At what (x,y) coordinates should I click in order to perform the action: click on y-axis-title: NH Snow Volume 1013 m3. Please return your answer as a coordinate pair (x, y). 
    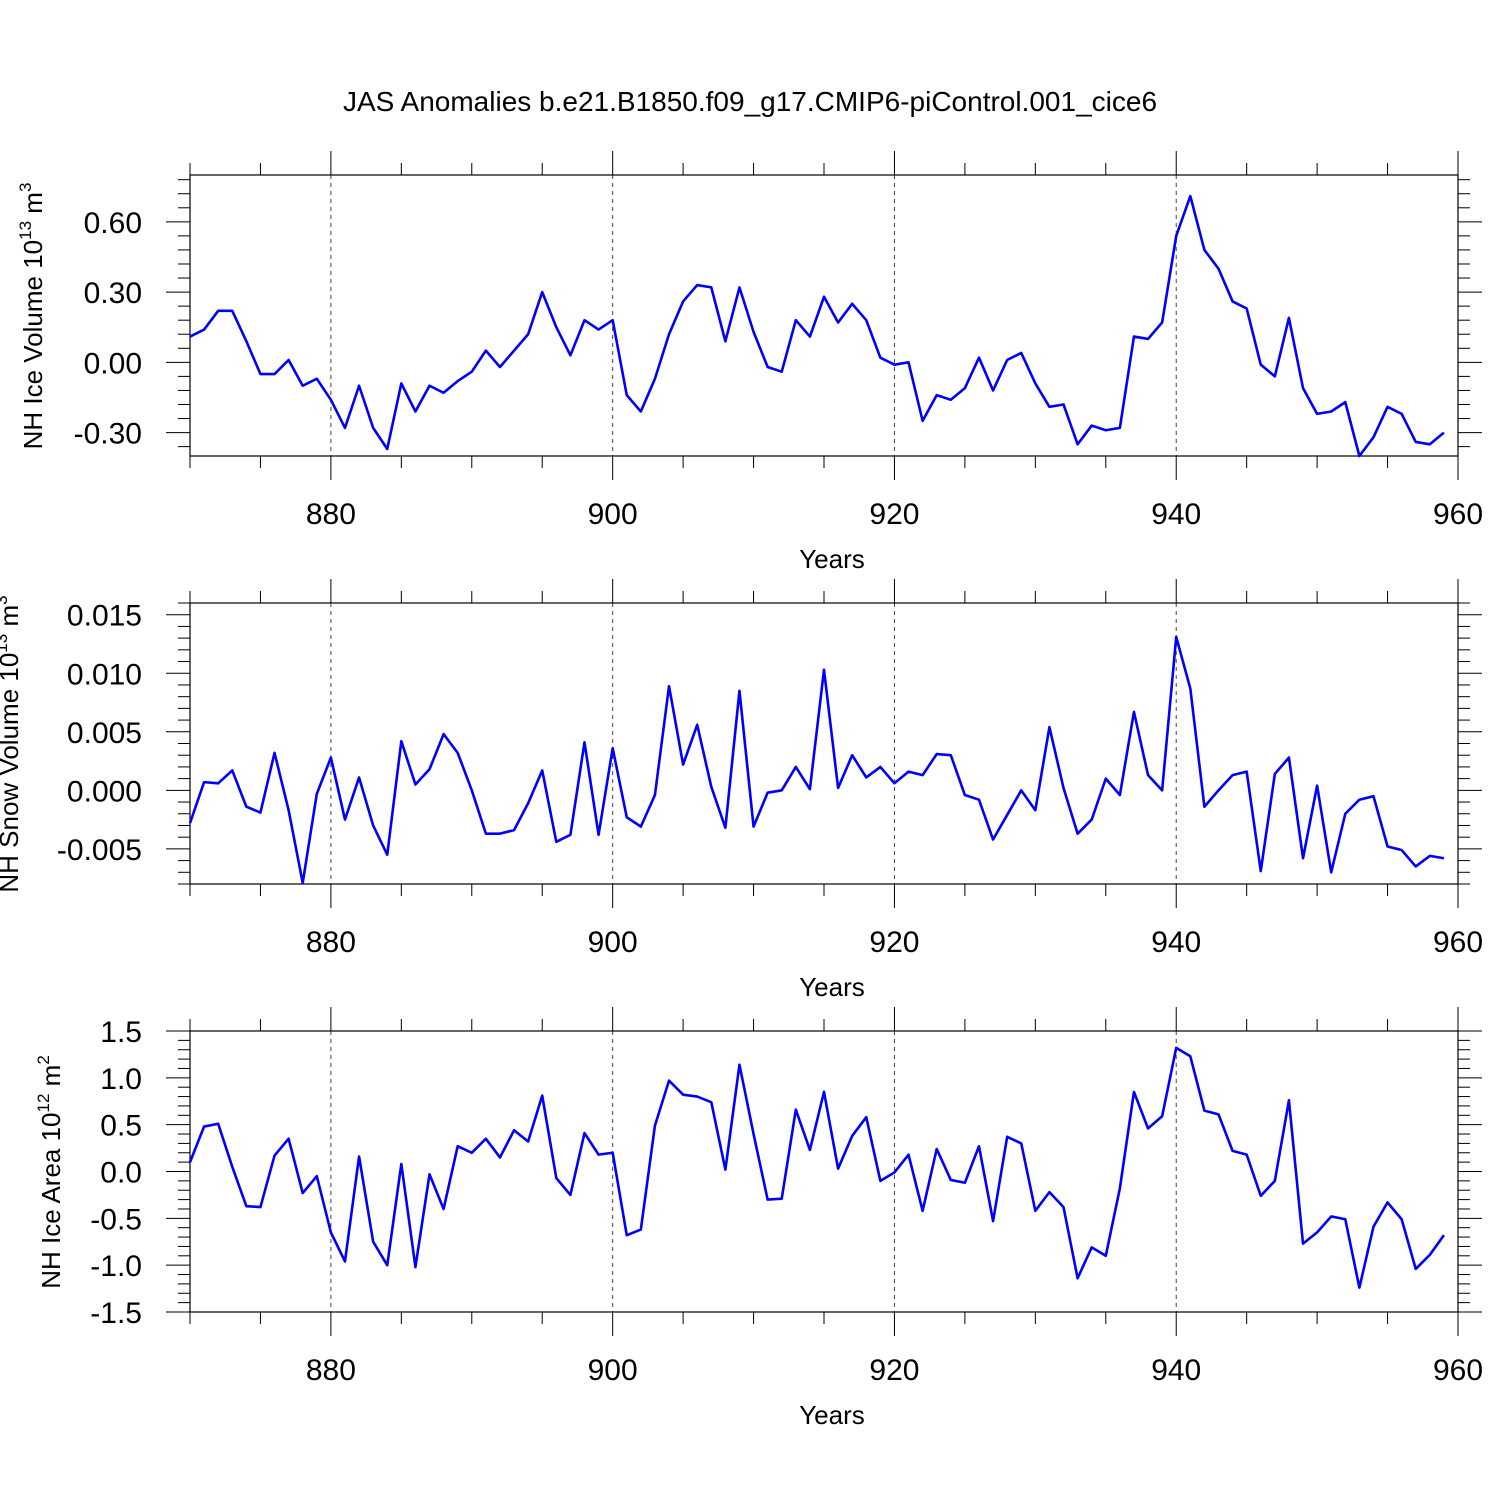
    Looking at the image, I should click on (12, 743).